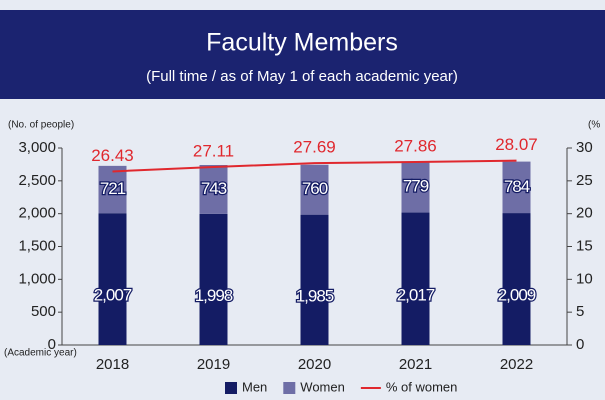 This screenshot has width=605, height=400. What do you see at coordinates (314, 364) in the screenshot?
I see `x-tick-label: 2020` at bounding box center [314, 364].